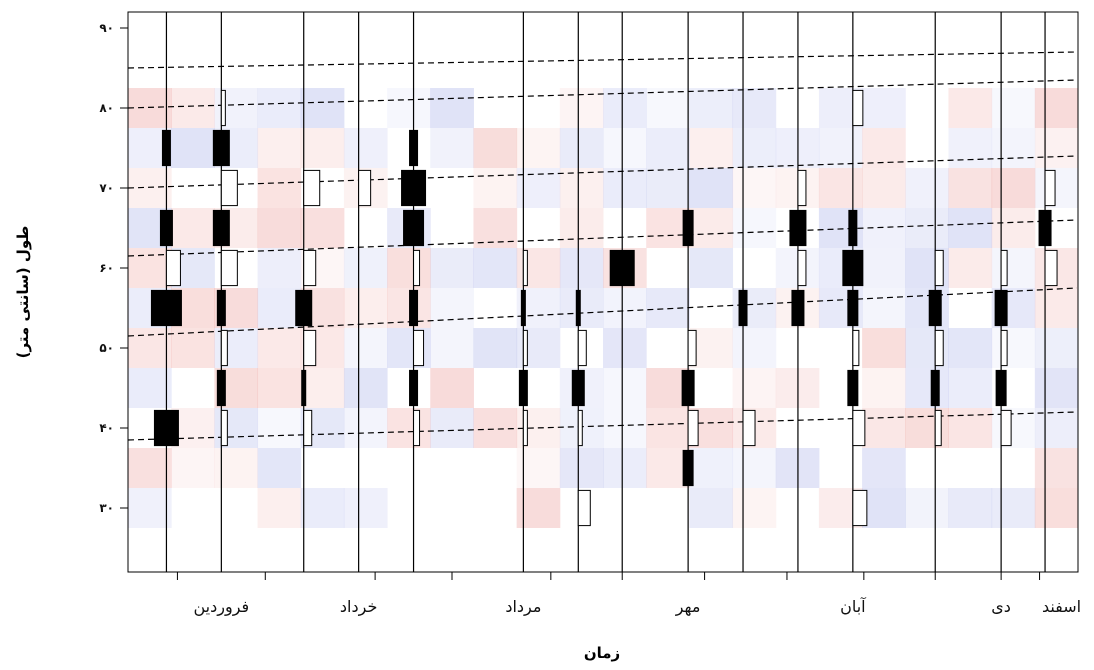 The image size is (1094, 670). I want to click on y-tick-label: ۴۰, so click(106, 428).